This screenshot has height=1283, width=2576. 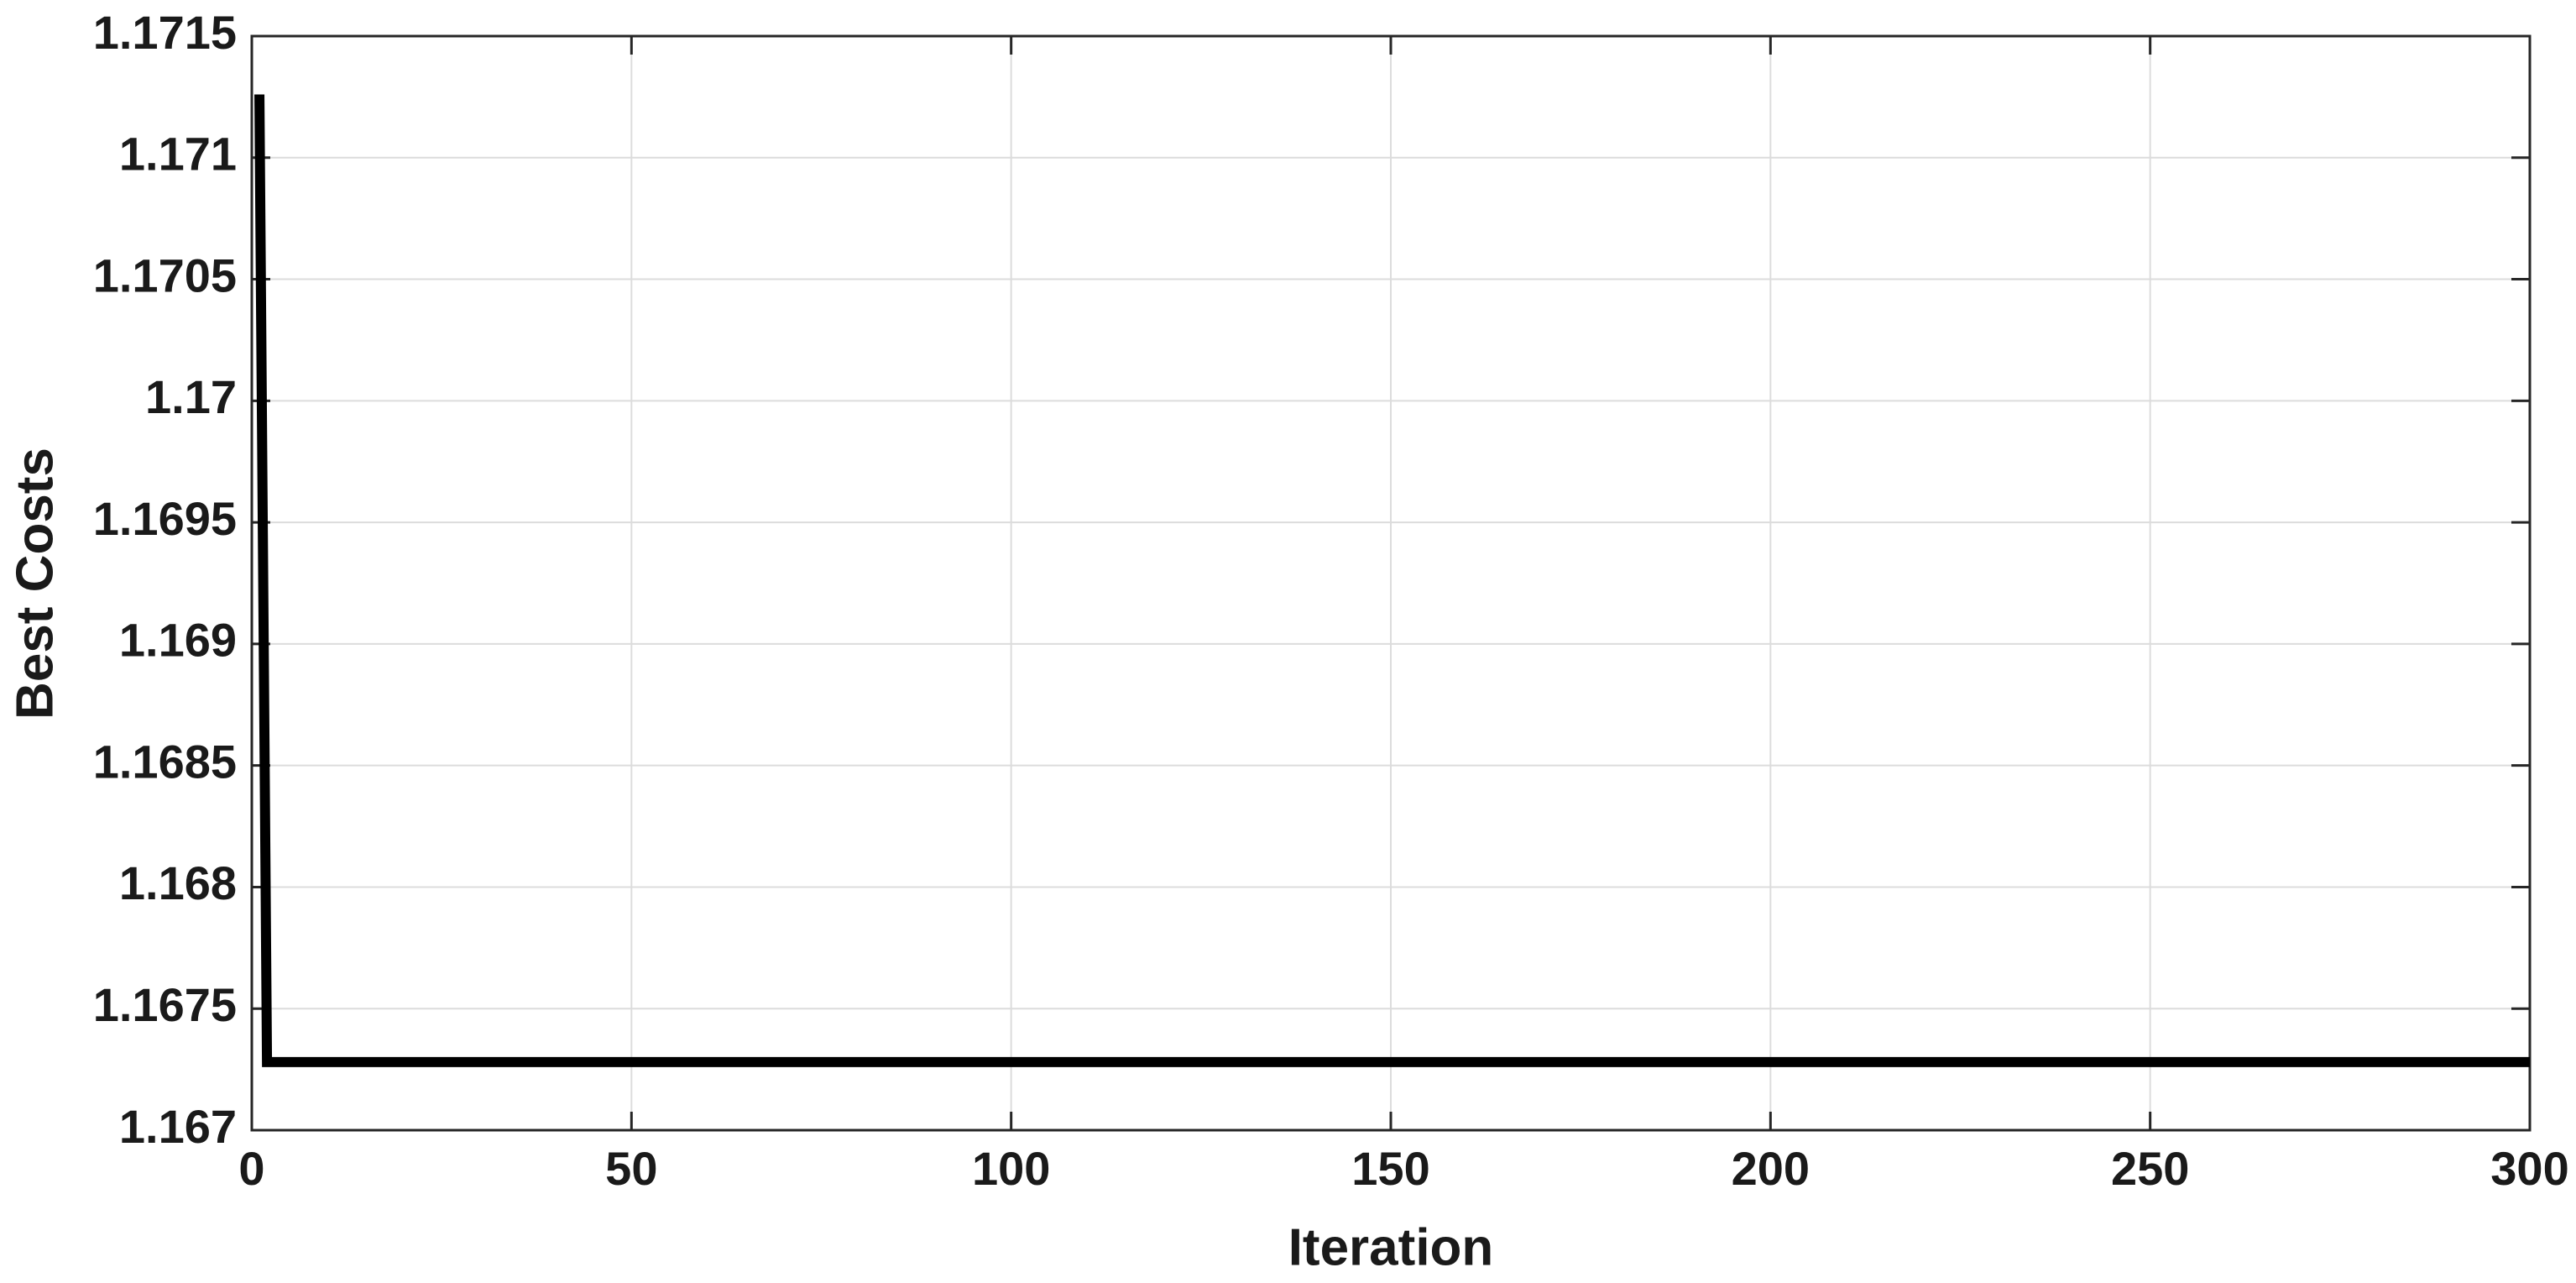 What do you see at coordinates (178, 640) in the screenshot?
I see `y-tick-label: 1.169` at bounding box center [178, 640].